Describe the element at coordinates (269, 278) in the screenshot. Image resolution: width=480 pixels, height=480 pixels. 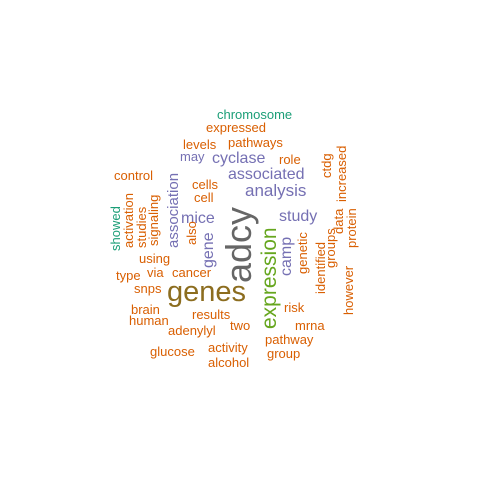
I see `word-expression: expression` at that location.